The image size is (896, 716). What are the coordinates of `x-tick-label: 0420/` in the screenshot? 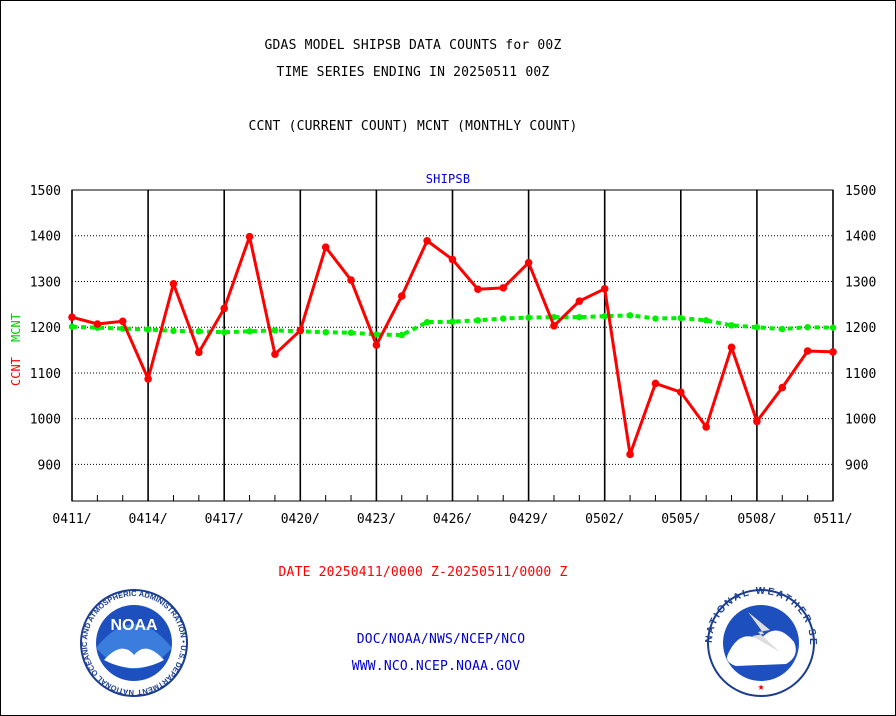 It's located at (300, 519).